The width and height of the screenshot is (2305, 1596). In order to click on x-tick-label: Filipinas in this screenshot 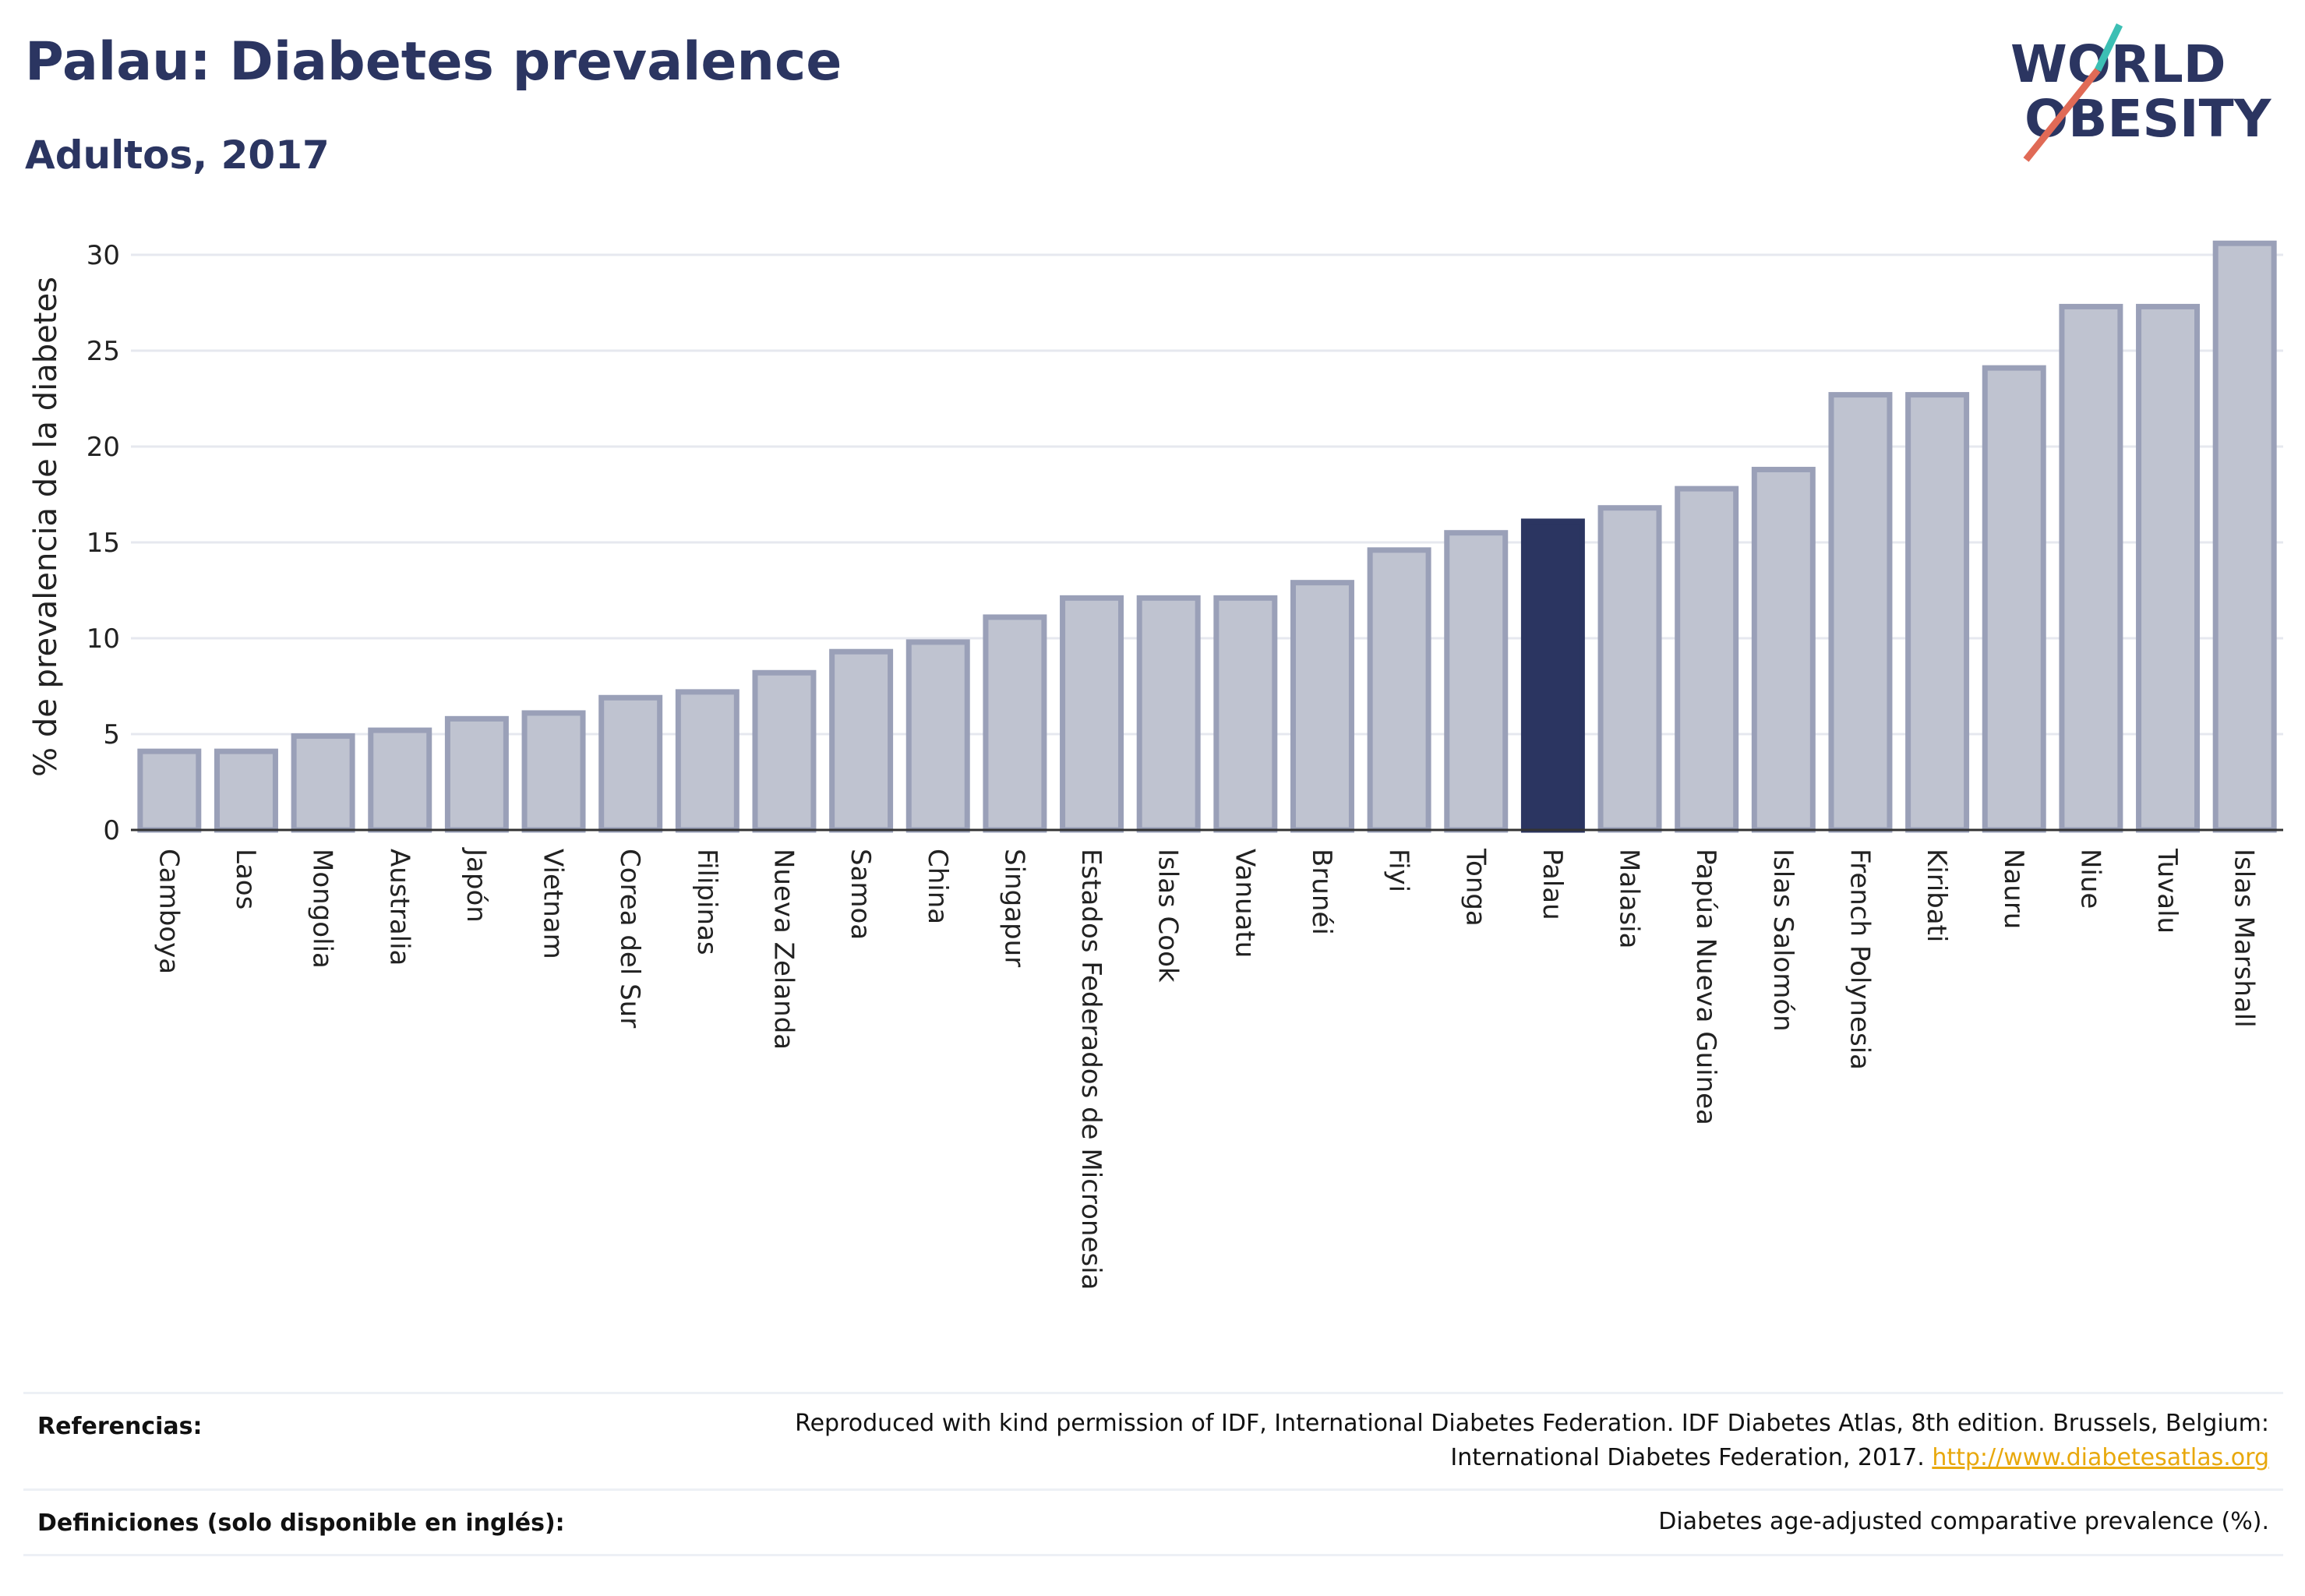, I will do `click(706, 902)`.